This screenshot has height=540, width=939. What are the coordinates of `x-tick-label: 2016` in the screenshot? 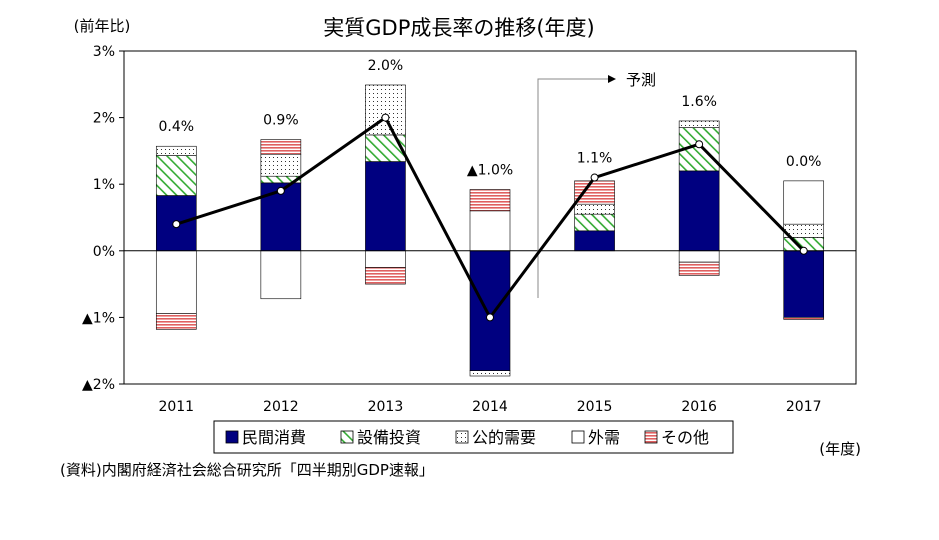 It's located at (699, 407).